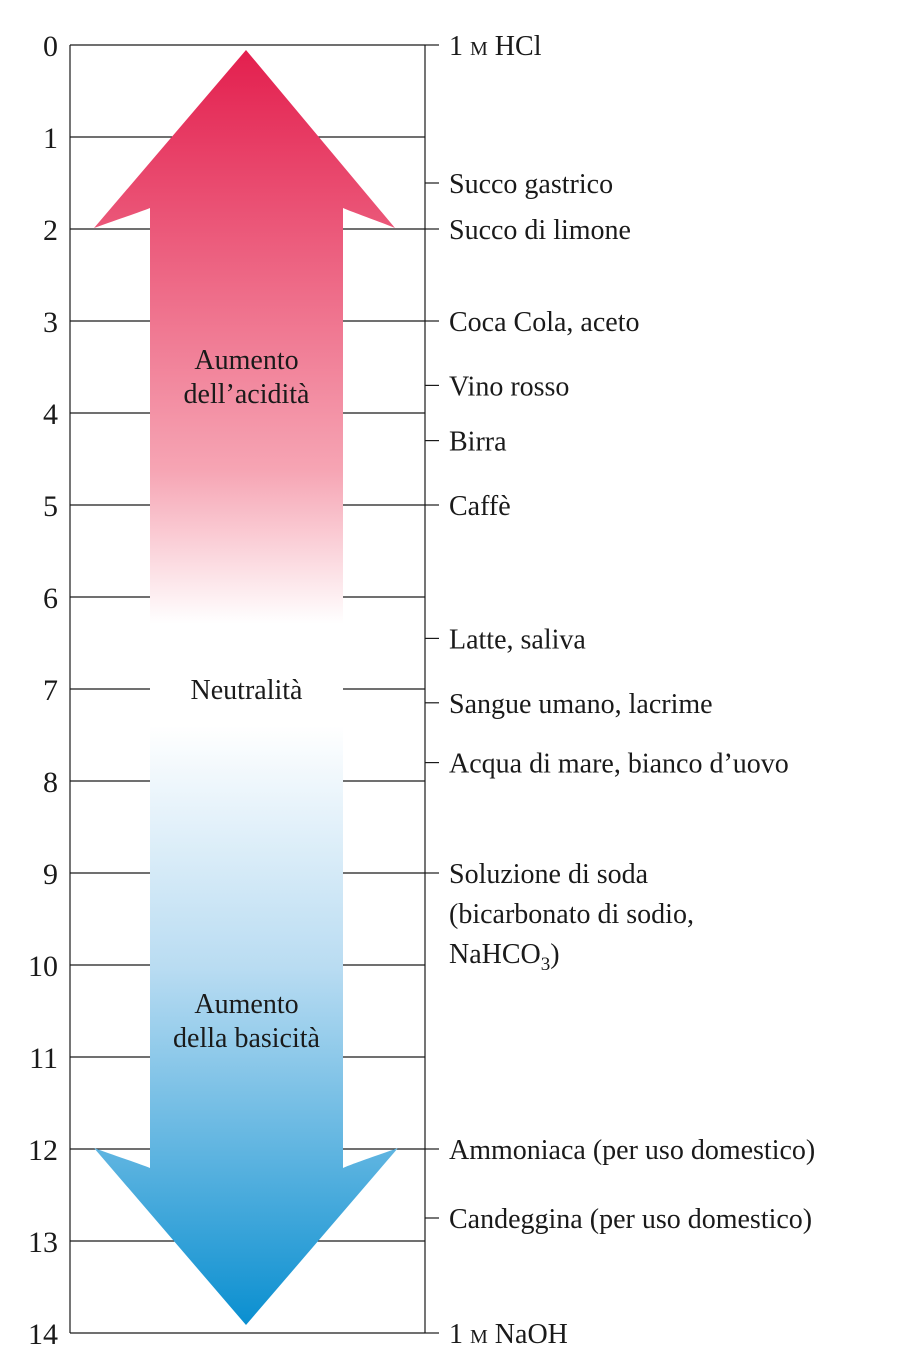 This screenshot has width=921, height=1369. Describe the element at coordinates (247, 1038) in the screenshot. I see `region-label-2-1: della basicità` at that location.